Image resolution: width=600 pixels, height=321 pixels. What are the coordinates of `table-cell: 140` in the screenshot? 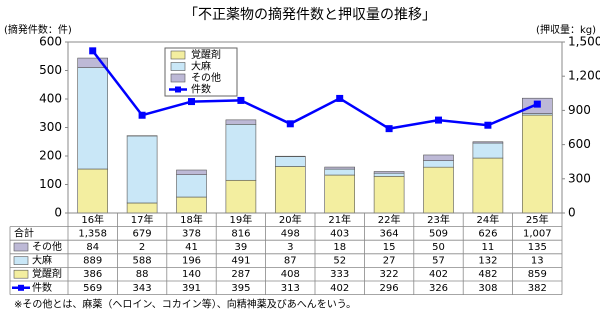 It's located at (191, 274).